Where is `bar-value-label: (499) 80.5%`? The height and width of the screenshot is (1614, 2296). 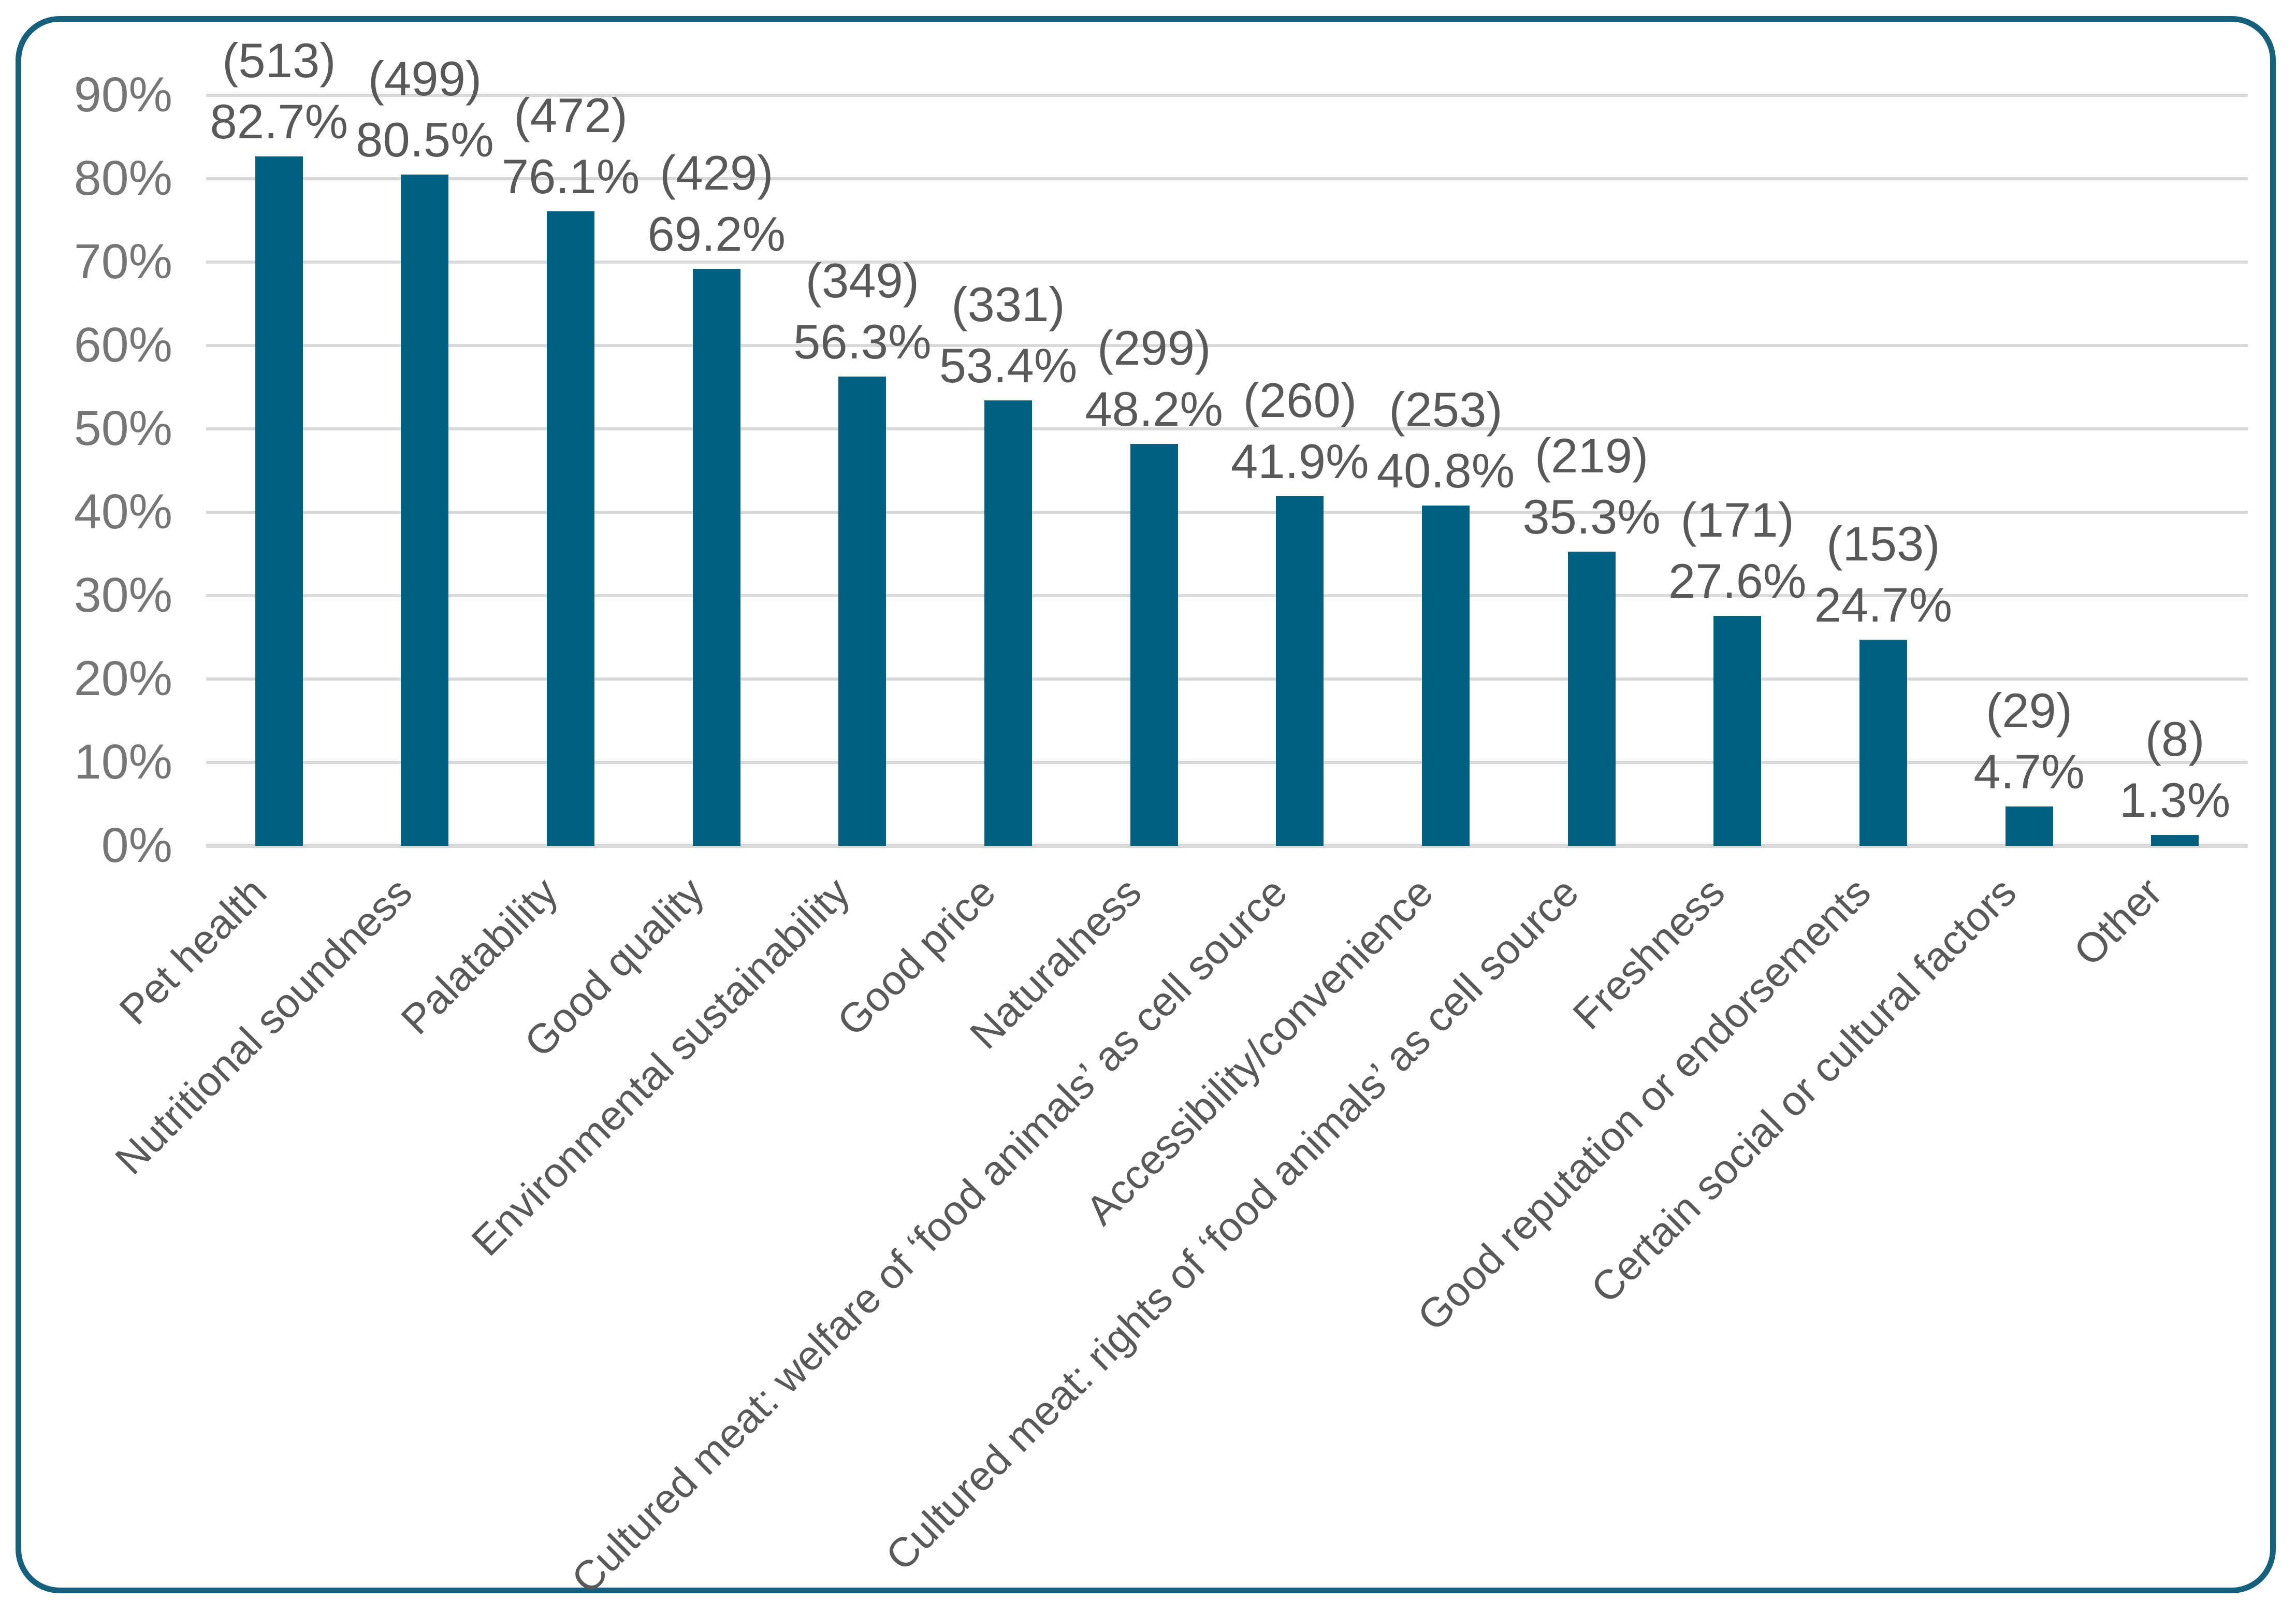 bar-value-label: (499) 80.5% is located at coordinates (424, 109).